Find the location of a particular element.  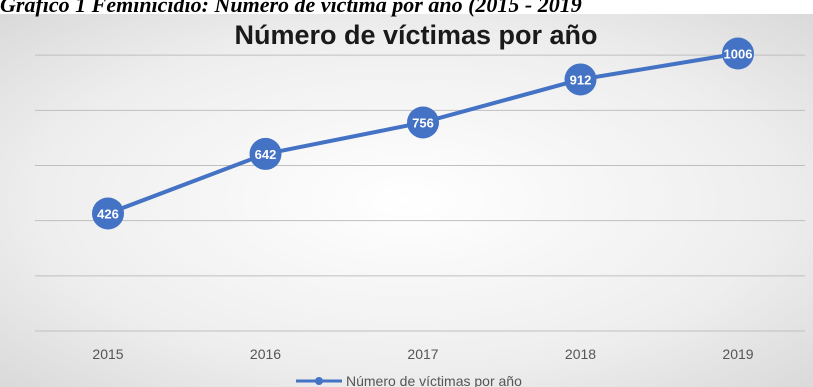

legend-marker-swatch is located at coordinates (319, 381).